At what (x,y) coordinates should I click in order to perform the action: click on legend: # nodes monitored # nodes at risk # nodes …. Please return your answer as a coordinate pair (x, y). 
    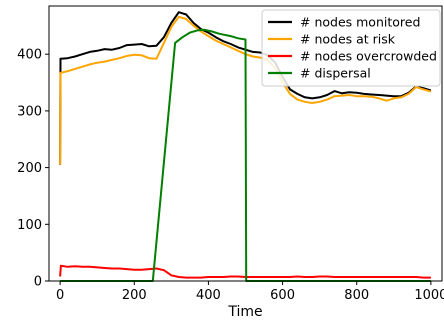
    Looking at the image, I should click on (351, 48).